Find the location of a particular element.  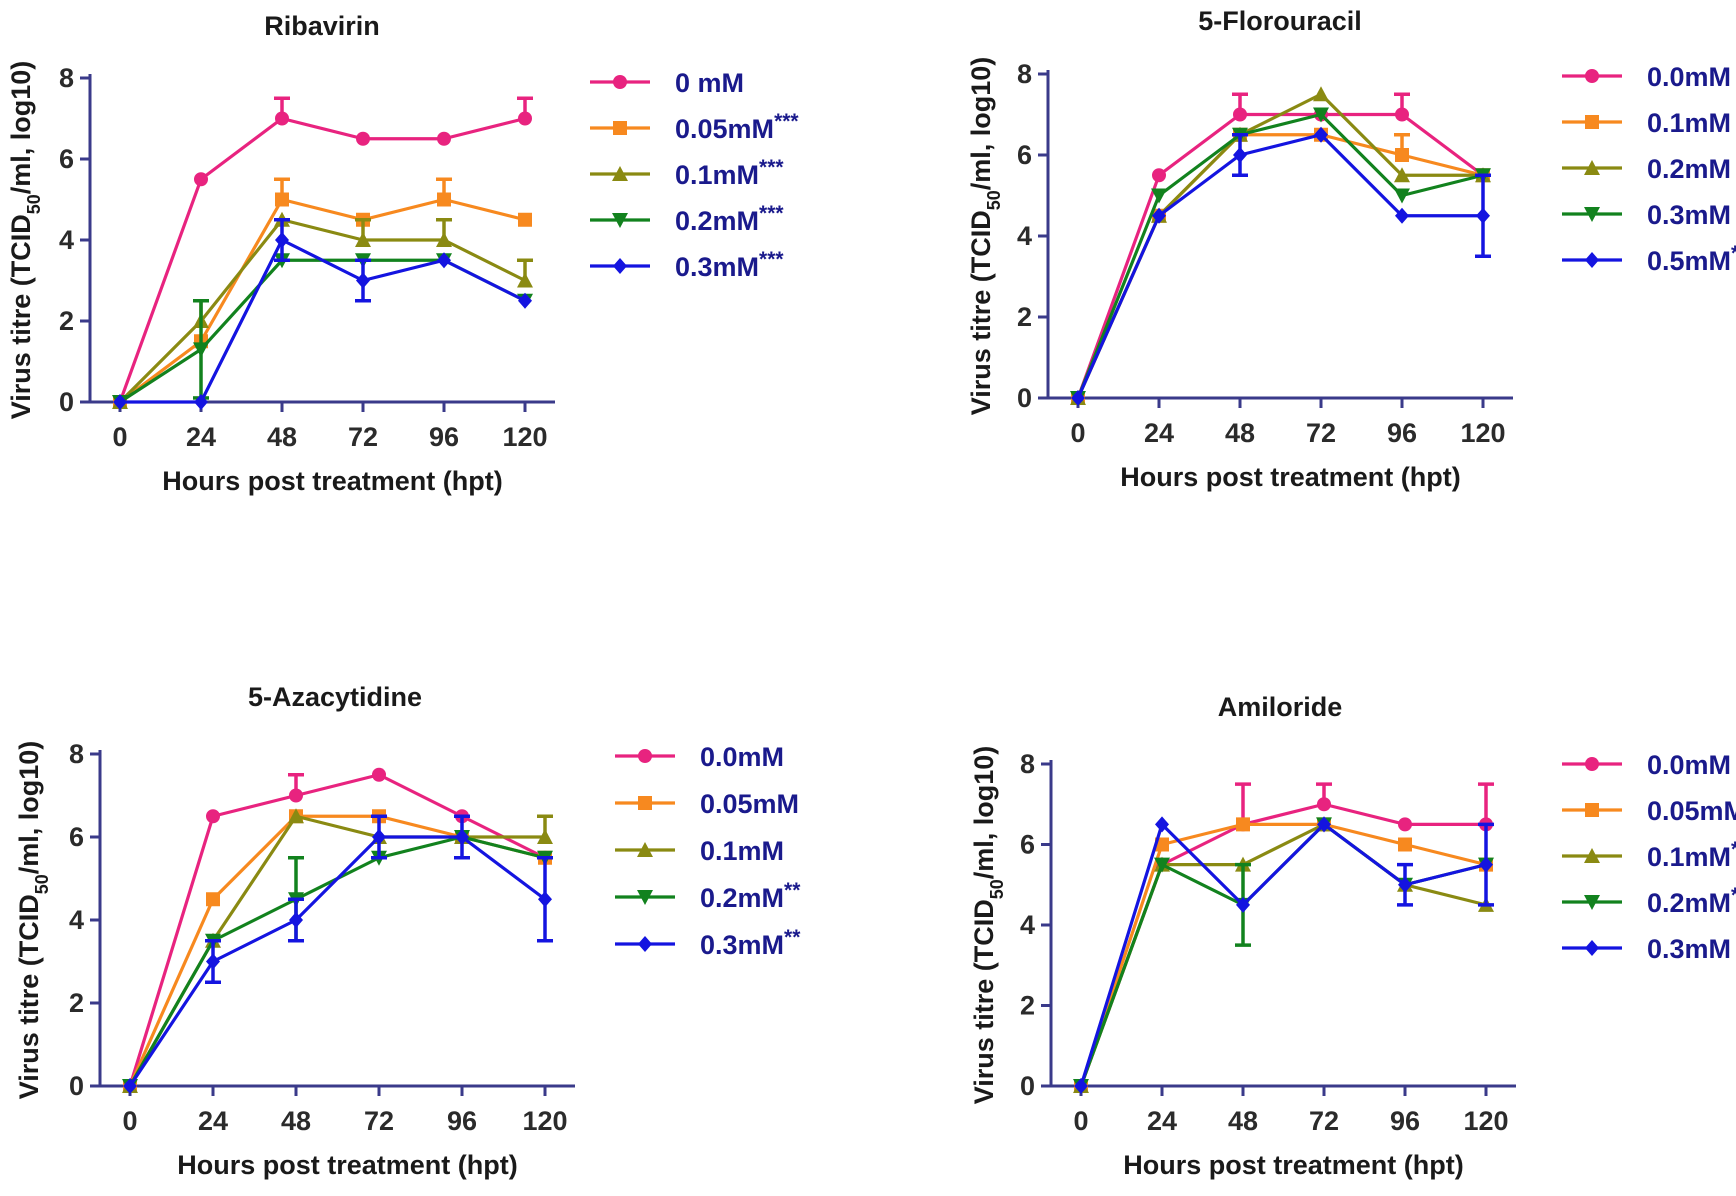

legend-item: 0.0mM is located at coordinates (699, 757).